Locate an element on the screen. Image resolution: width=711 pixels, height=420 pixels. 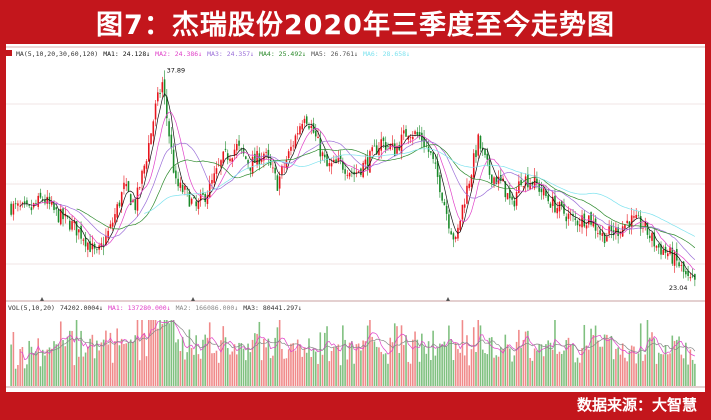
price-legend-item: MA(5,10,20,30,60,120) is located at coordinates (57, 54).